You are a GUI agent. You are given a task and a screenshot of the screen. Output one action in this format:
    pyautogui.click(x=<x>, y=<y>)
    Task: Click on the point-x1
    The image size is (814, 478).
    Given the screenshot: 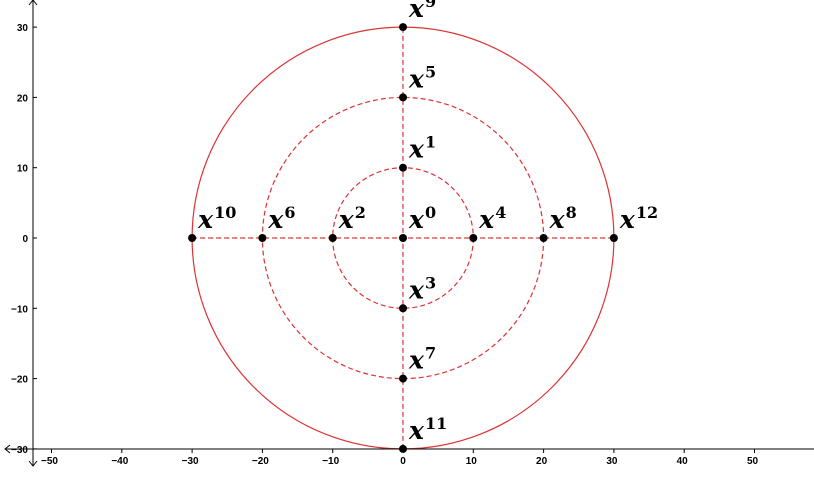 What is the action you would take?
    pyautogui.click(x=403, y=167)
    